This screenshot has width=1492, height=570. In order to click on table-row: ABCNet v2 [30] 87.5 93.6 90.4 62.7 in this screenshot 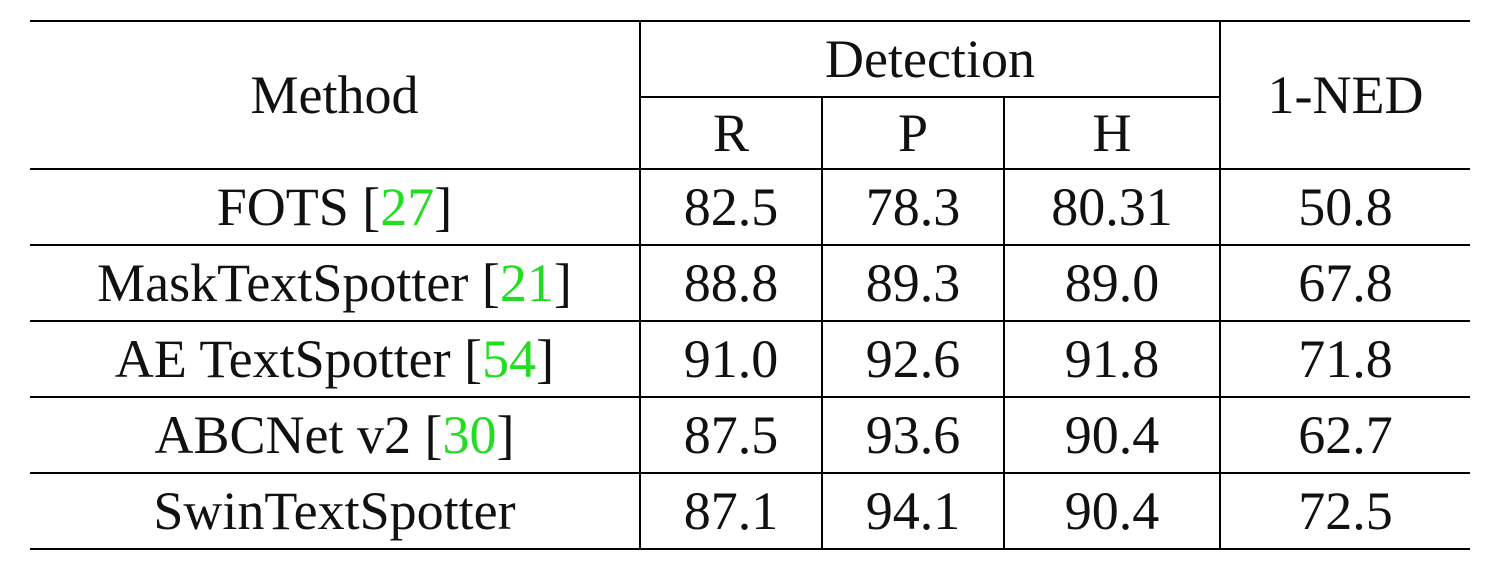, I will do `click(750, 434)`.